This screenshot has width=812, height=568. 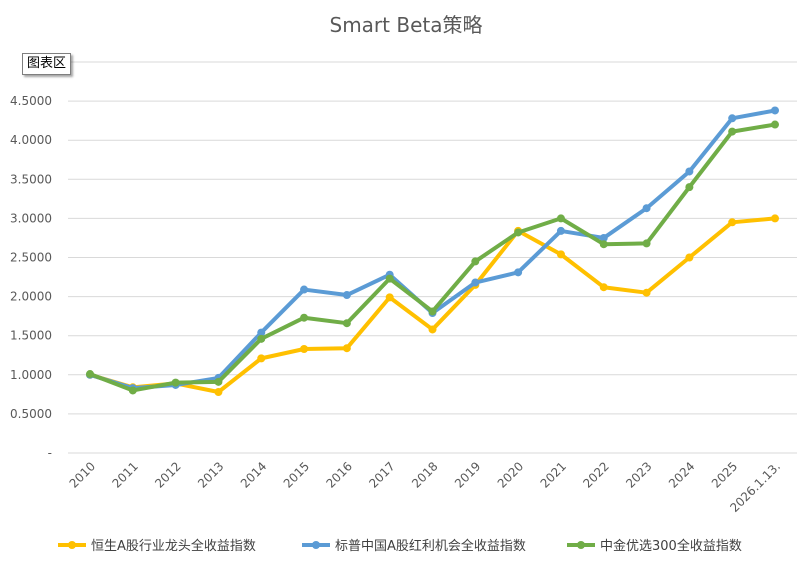 I want to click on y-tick-label: 3.5000, so click(x=31, y=179).